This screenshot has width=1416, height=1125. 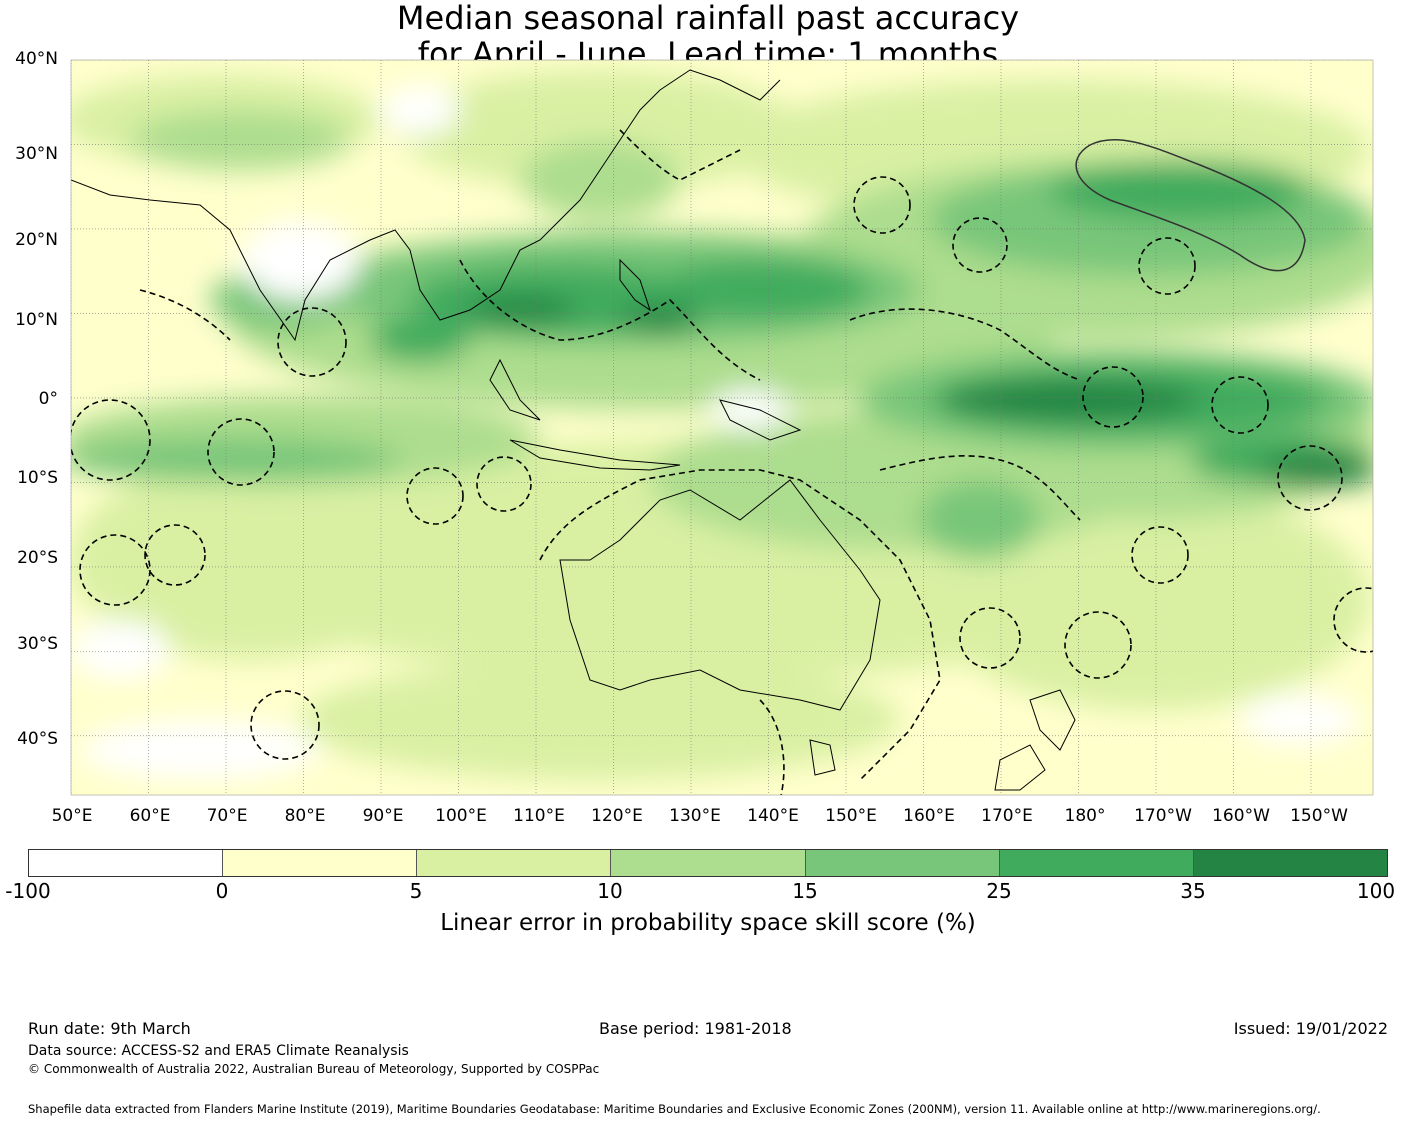 I want to click on colorbar-tick: -100, so click(x=28, y=891).